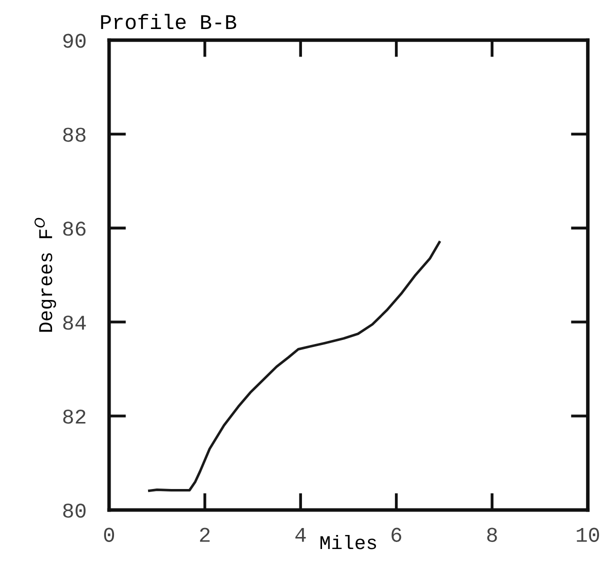 The width and height of the screenshot is (606, 573). I want to click on x-tick-label: 8, so click(492, 535).